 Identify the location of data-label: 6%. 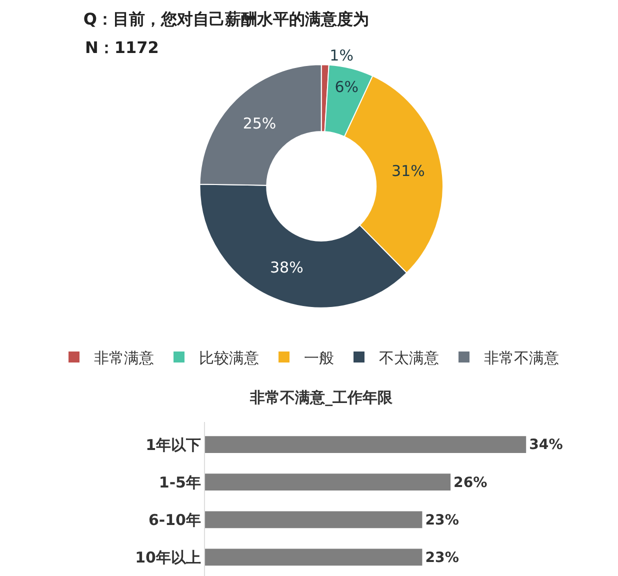
(346, 87).